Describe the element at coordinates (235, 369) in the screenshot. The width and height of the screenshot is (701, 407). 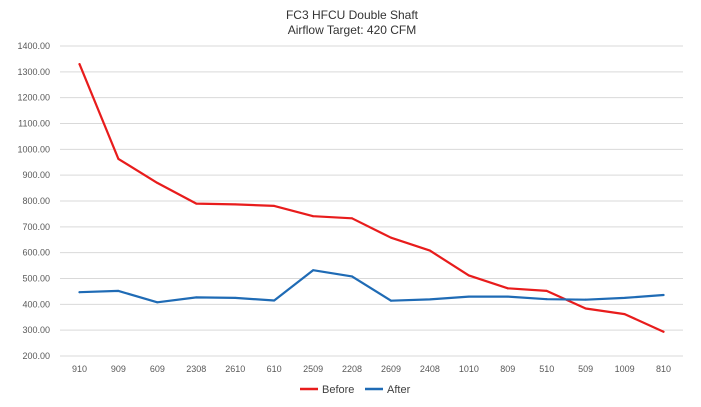
I see `x-tick-label: 2610` at that location.